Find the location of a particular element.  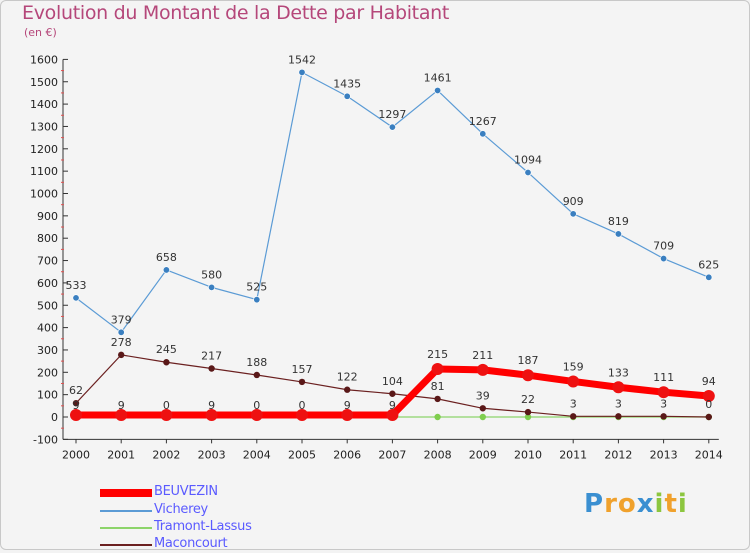

data-label-maconcourt: 157 is located at coordinates (302, 369).